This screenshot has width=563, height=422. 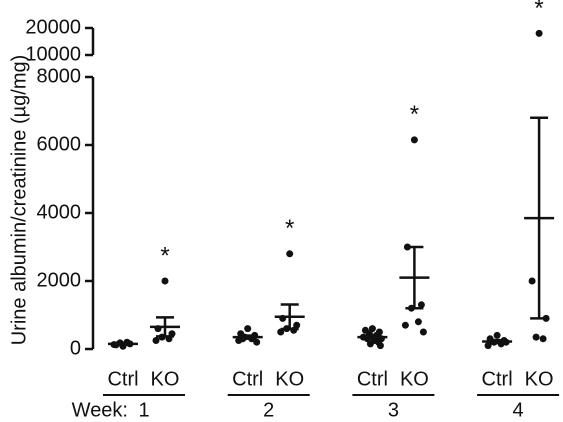 What do you see at coordinates (59, 144) in the screenshot?
I see `y-tick-label: 6000` at bounding box center [59, 144].